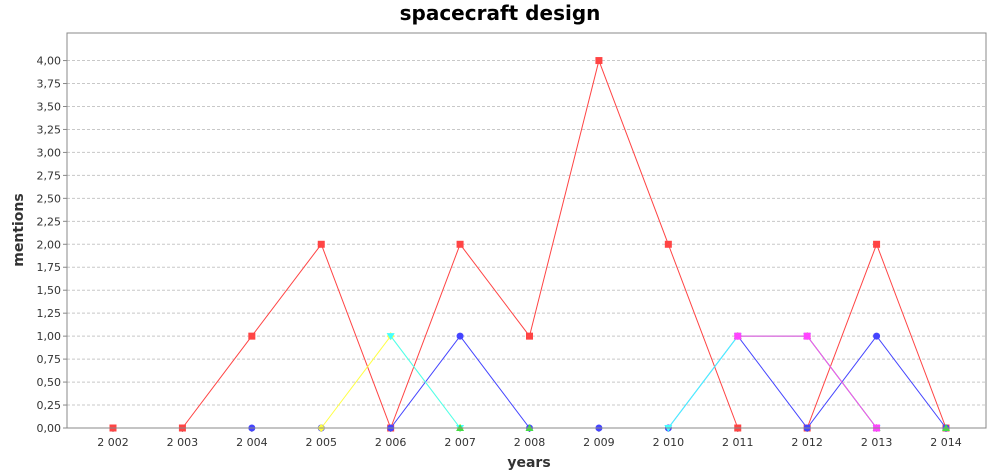  I want to click on x-tick-label: 2 006, so click(391, 442).